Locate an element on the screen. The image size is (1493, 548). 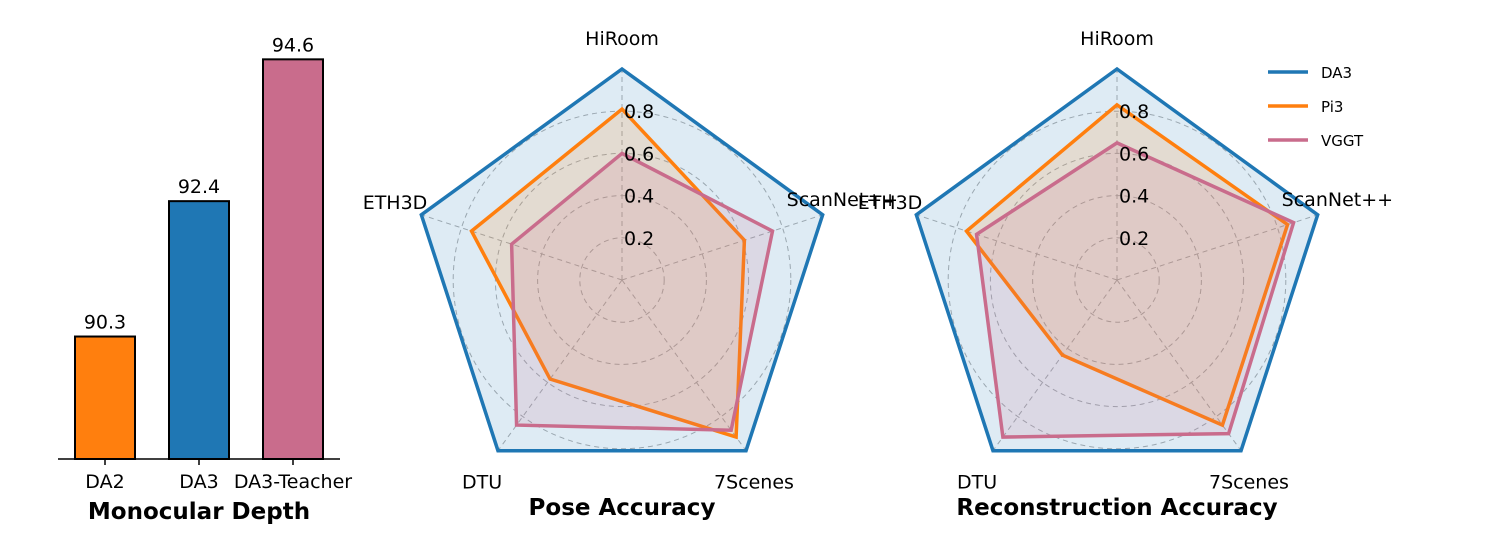
chart-title: Monocular Depth is located at coordinates (199, 512).